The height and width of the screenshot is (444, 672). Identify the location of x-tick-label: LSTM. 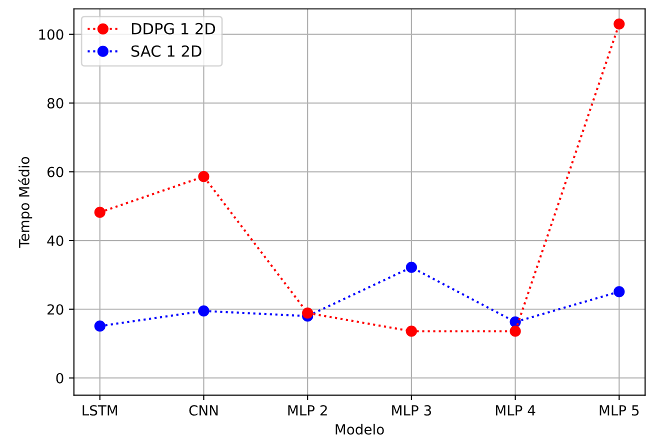
(100, 410).